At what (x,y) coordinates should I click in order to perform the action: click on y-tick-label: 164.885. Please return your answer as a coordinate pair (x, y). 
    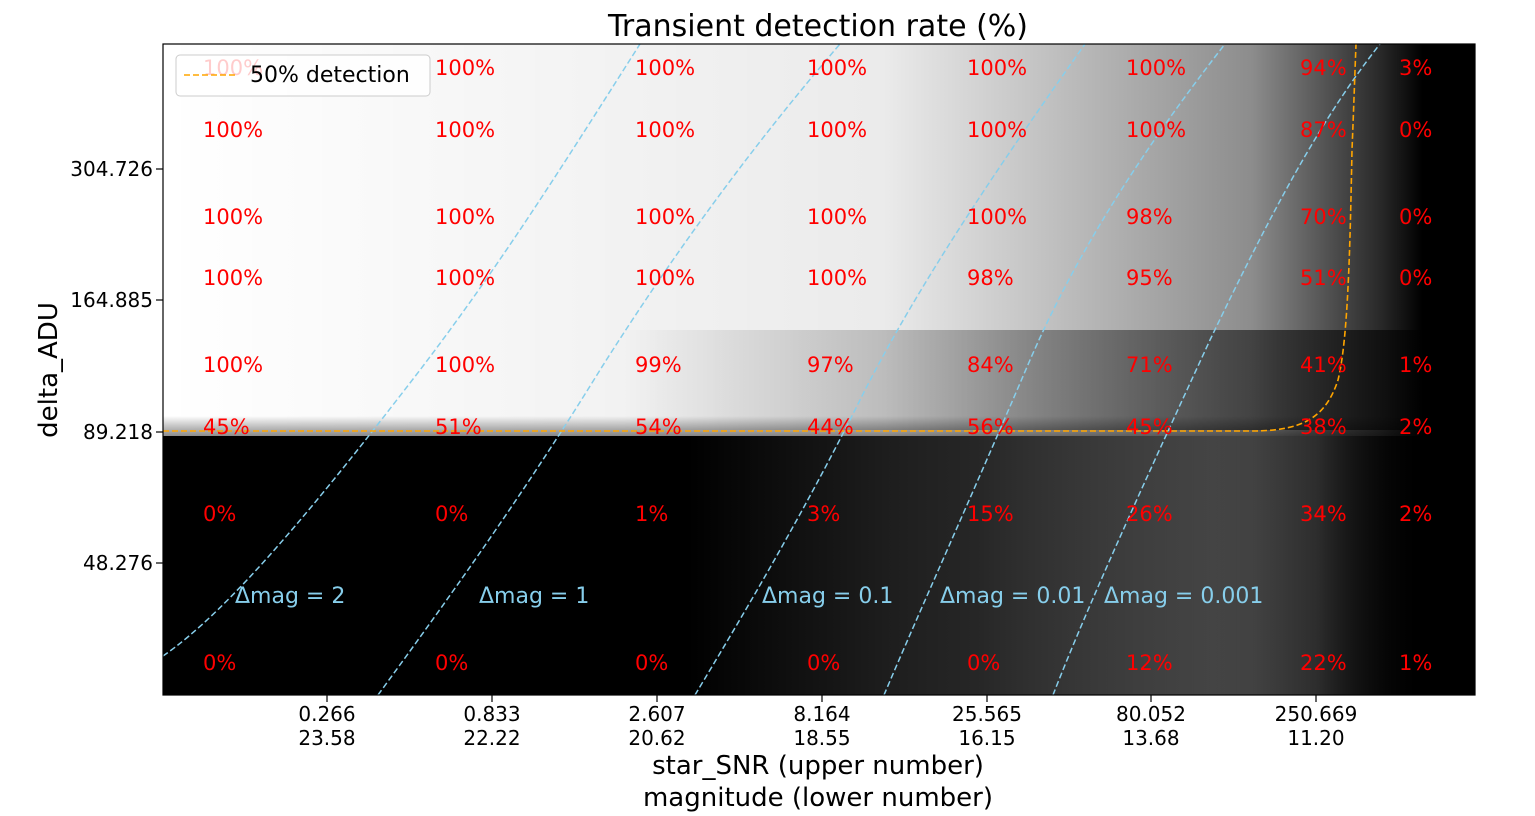
    Looking at the image, I should click on (111, 300).